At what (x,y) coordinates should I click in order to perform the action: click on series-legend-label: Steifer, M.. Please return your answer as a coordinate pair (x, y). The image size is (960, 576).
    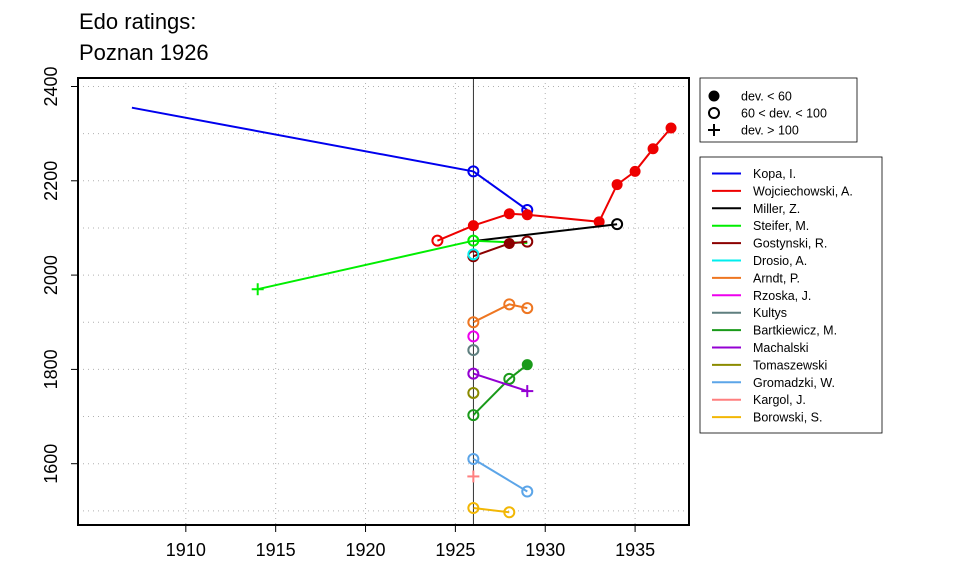
    Looking at the image, I should click on (781, 226).